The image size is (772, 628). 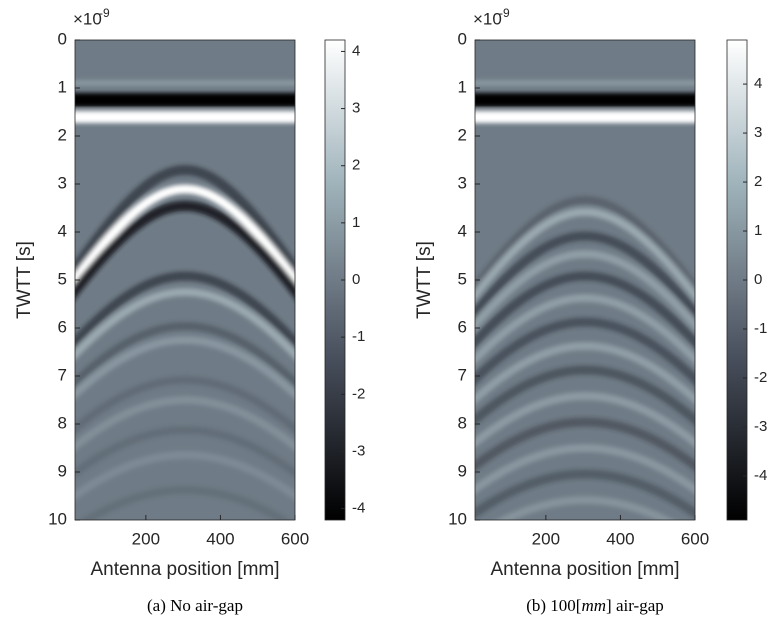 I want to click on caption-part: (a) No air-gap, so click(x=195, y=605).